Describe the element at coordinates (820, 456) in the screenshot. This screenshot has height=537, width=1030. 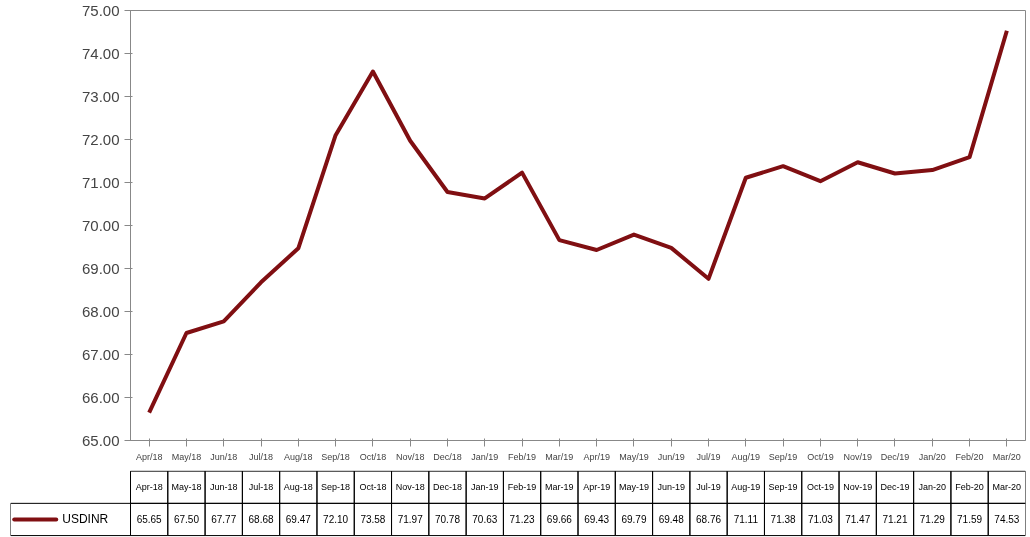
I see `x-tick-label: Oct/19` at that location.